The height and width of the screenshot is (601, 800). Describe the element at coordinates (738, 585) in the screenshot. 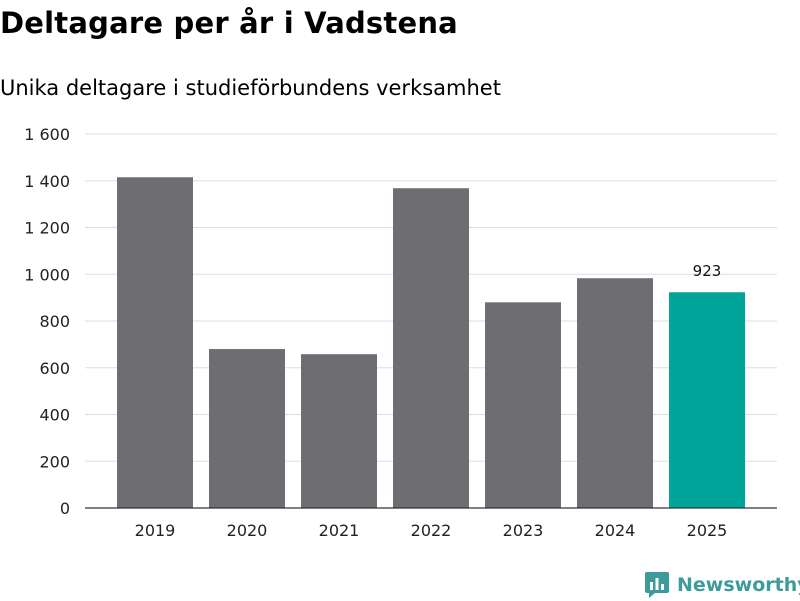

I see `brand-name: Newsworthy` at that location.